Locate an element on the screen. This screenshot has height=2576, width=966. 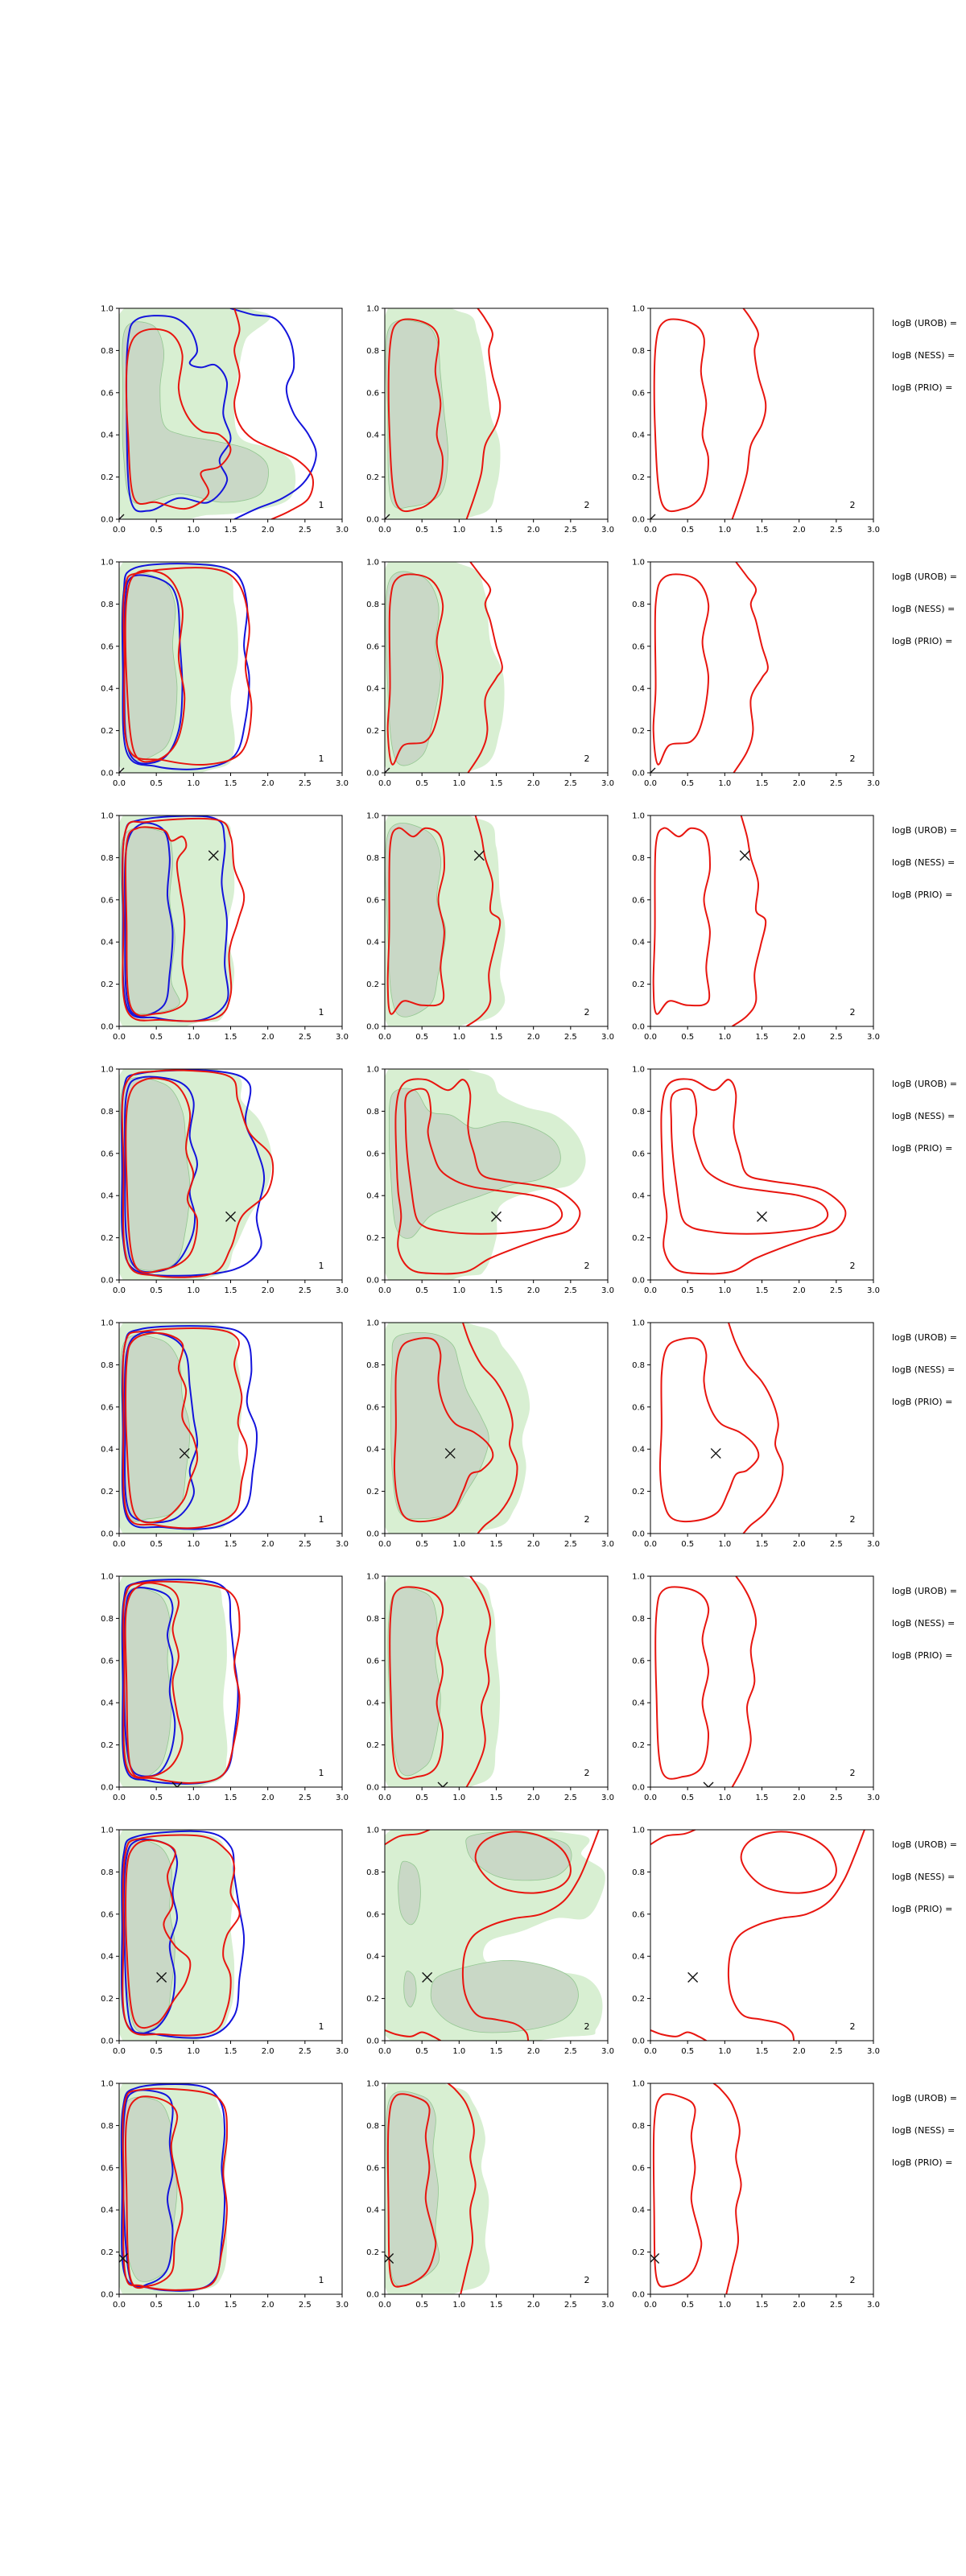
subplot-r1c1: 1 0.0 0.5 1.0 1.5 2.0 2.5 3.0 0.0 0.2 0.4 0.6 0.8 1.0 is located at coordinates (220, 424).